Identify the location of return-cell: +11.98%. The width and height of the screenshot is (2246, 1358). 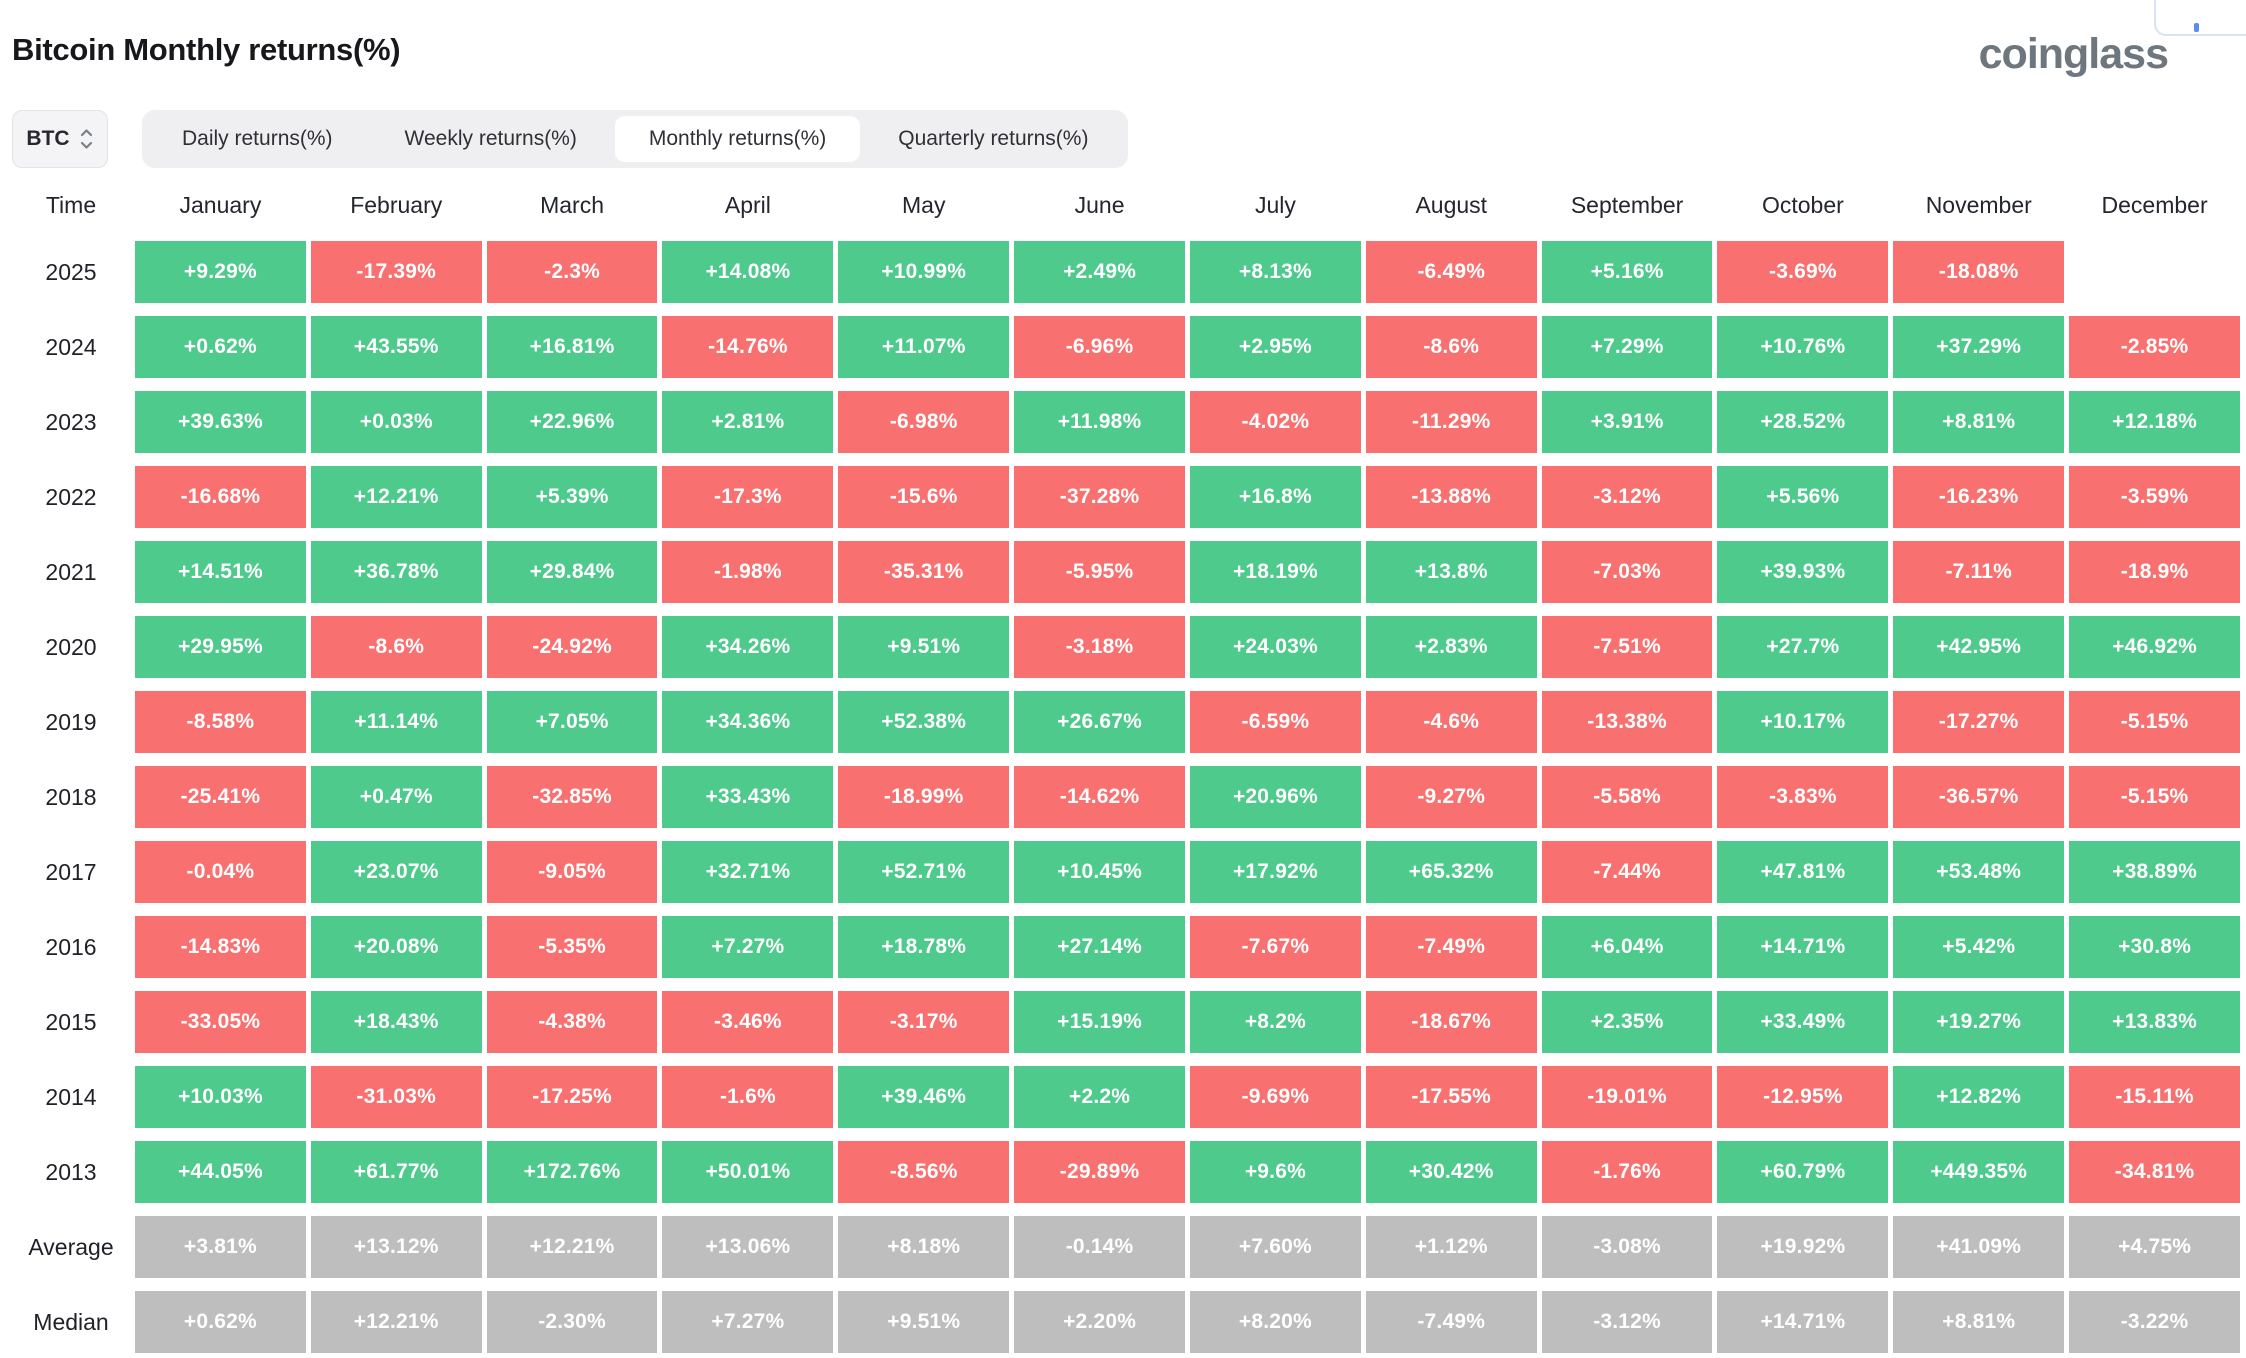
(1099, 422).